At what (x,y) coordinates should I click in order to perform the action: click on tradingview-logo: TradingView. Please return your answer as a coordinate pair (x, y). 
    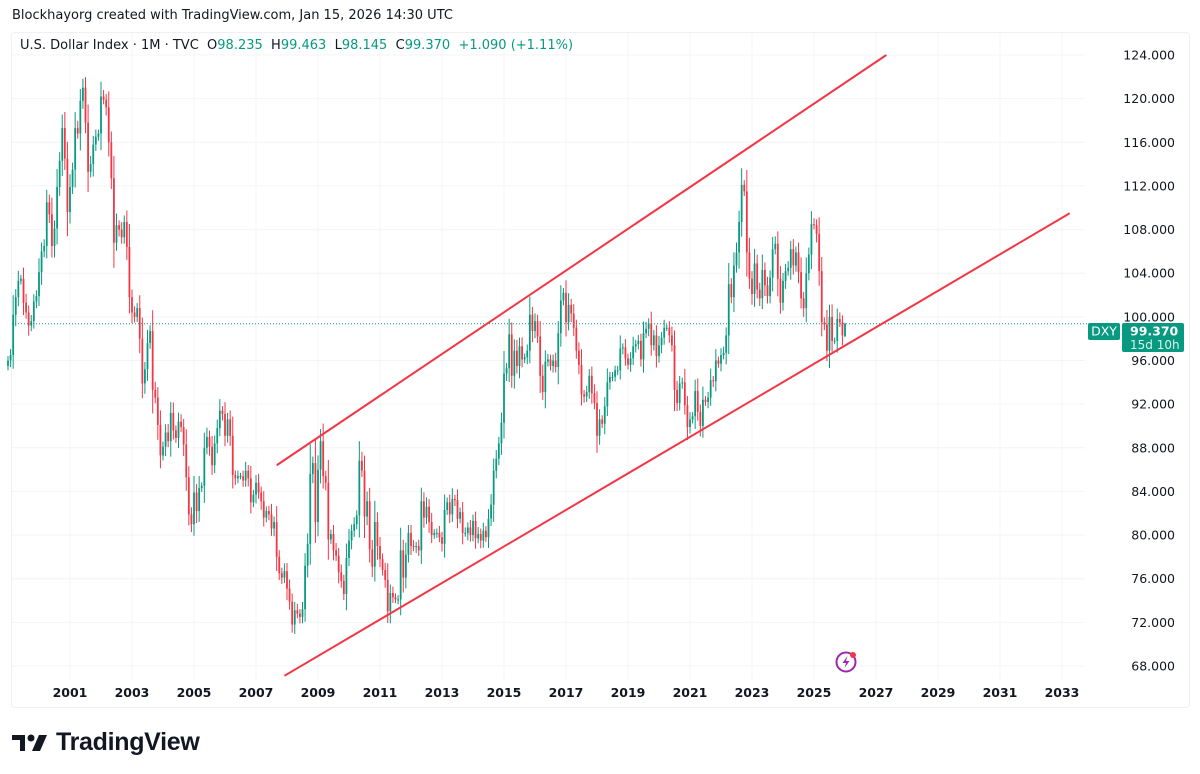
    Looking at the image, I should click on (106, 742).